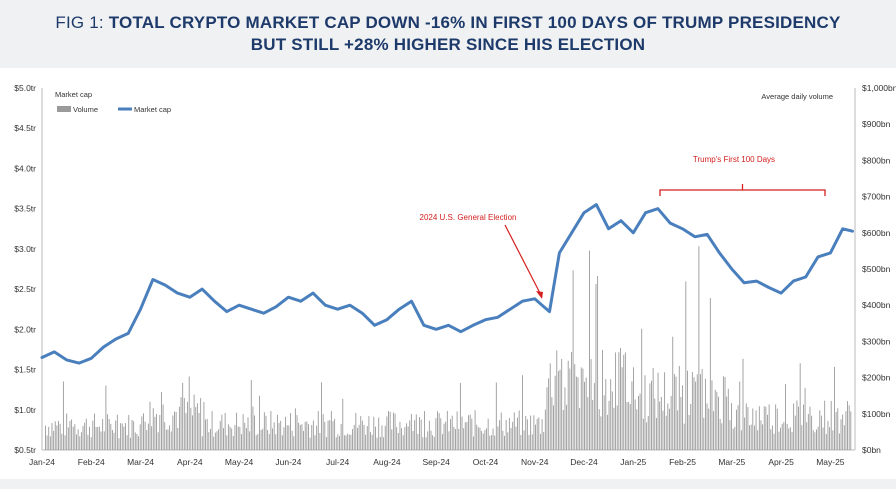  I want to click on right-tick-label: $0bn, so click(871, 450).